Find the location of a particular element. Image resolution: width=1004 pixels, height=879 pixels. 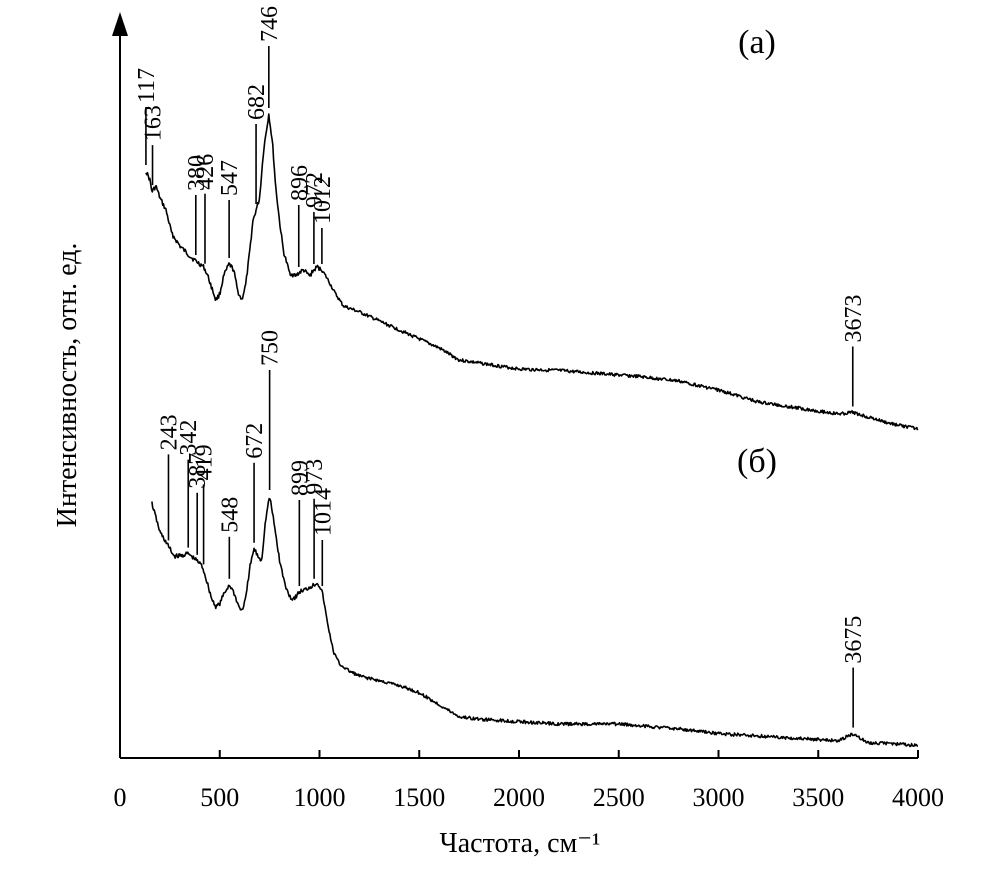

peak-label: 1012 is located at coordinates (323, 200).